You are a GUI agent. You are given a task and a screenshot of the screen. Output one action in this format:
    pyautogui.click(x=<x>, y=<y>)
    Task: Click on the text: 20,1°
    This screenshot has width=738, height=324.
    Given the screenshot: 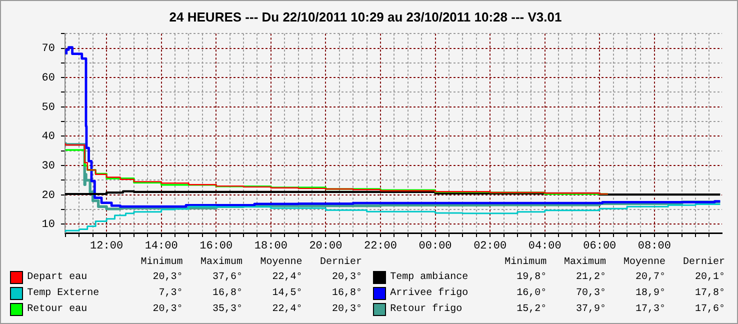 What is the action you would take?
    pyautogui.click(x=710, y=277)
    